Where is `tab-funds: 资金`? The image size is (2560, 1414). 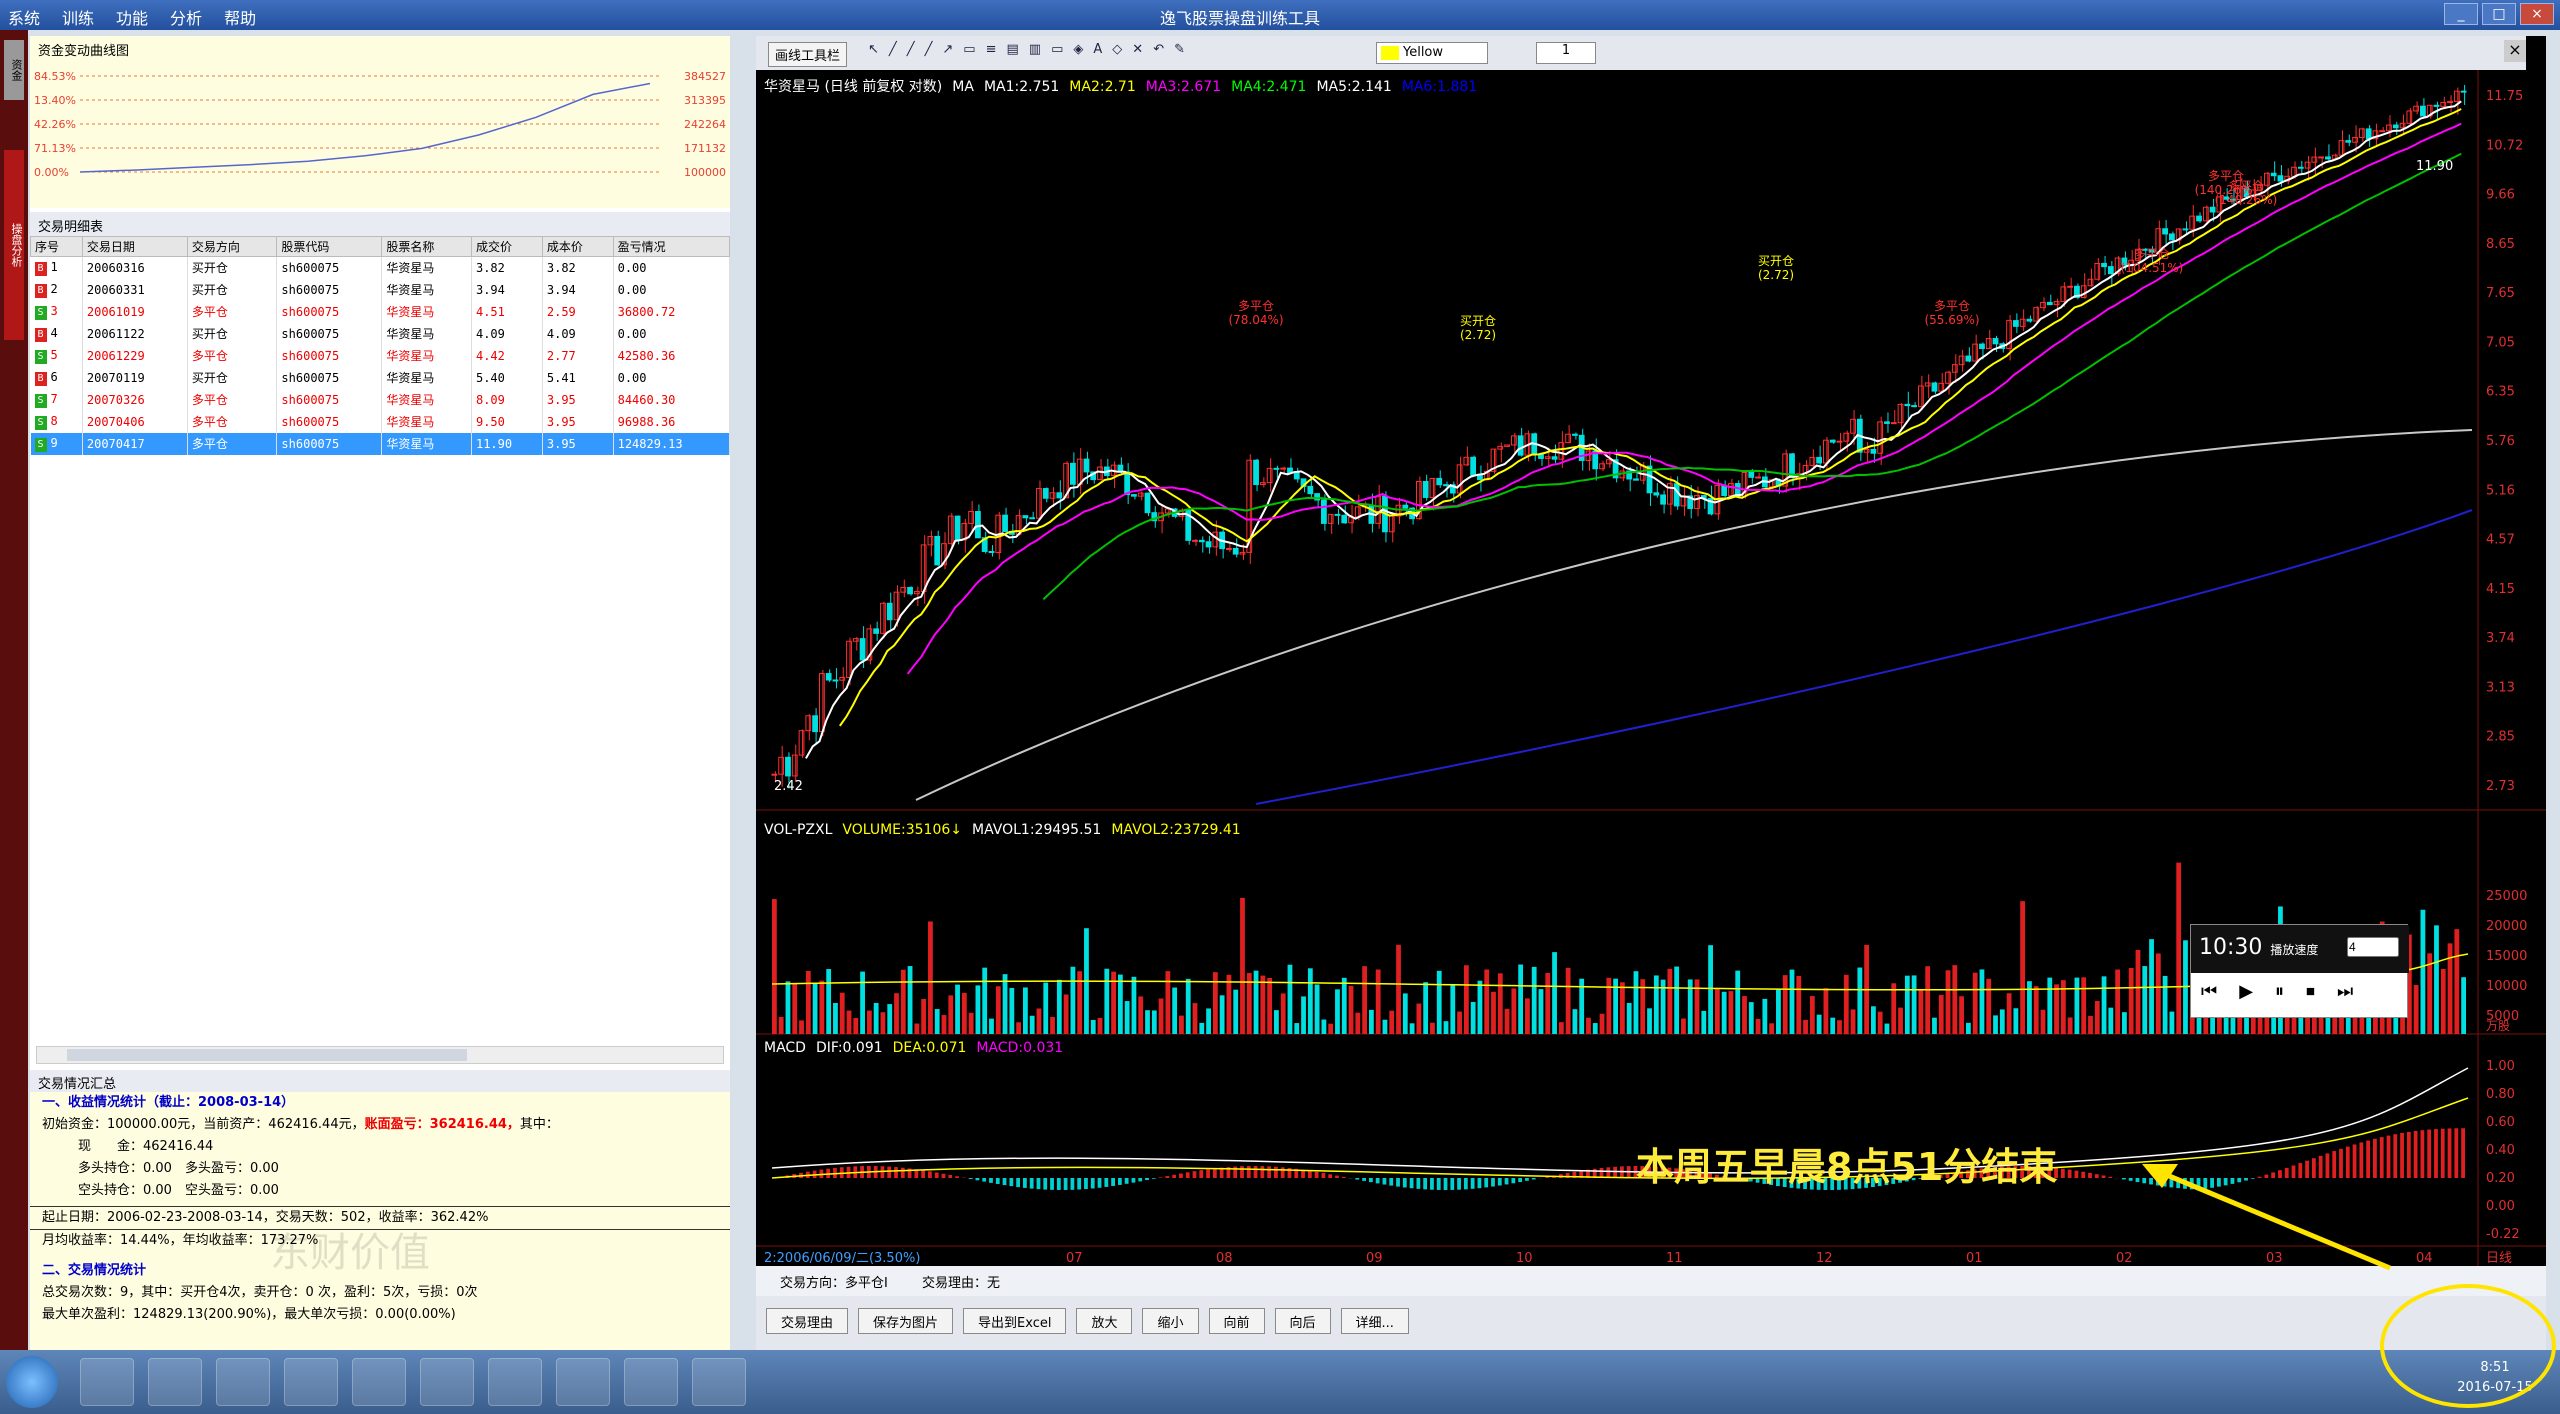
tab-funds: 资金 is located at coordinates (14, 70).